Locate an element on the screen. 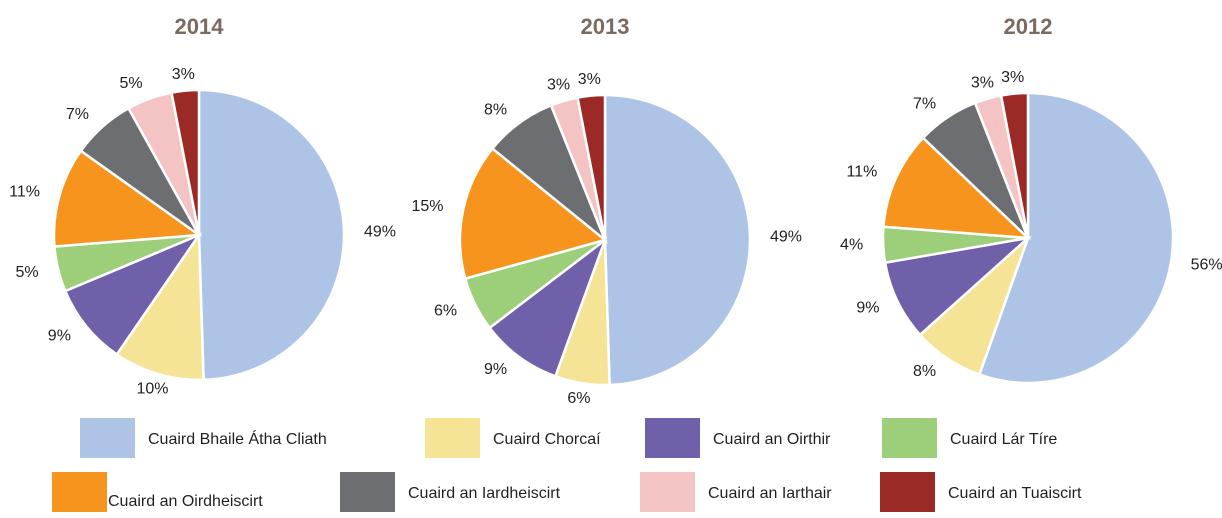 This screenshot has height=518, width=1222. chart-title: 2012 is located at coordinates (1028, 26).